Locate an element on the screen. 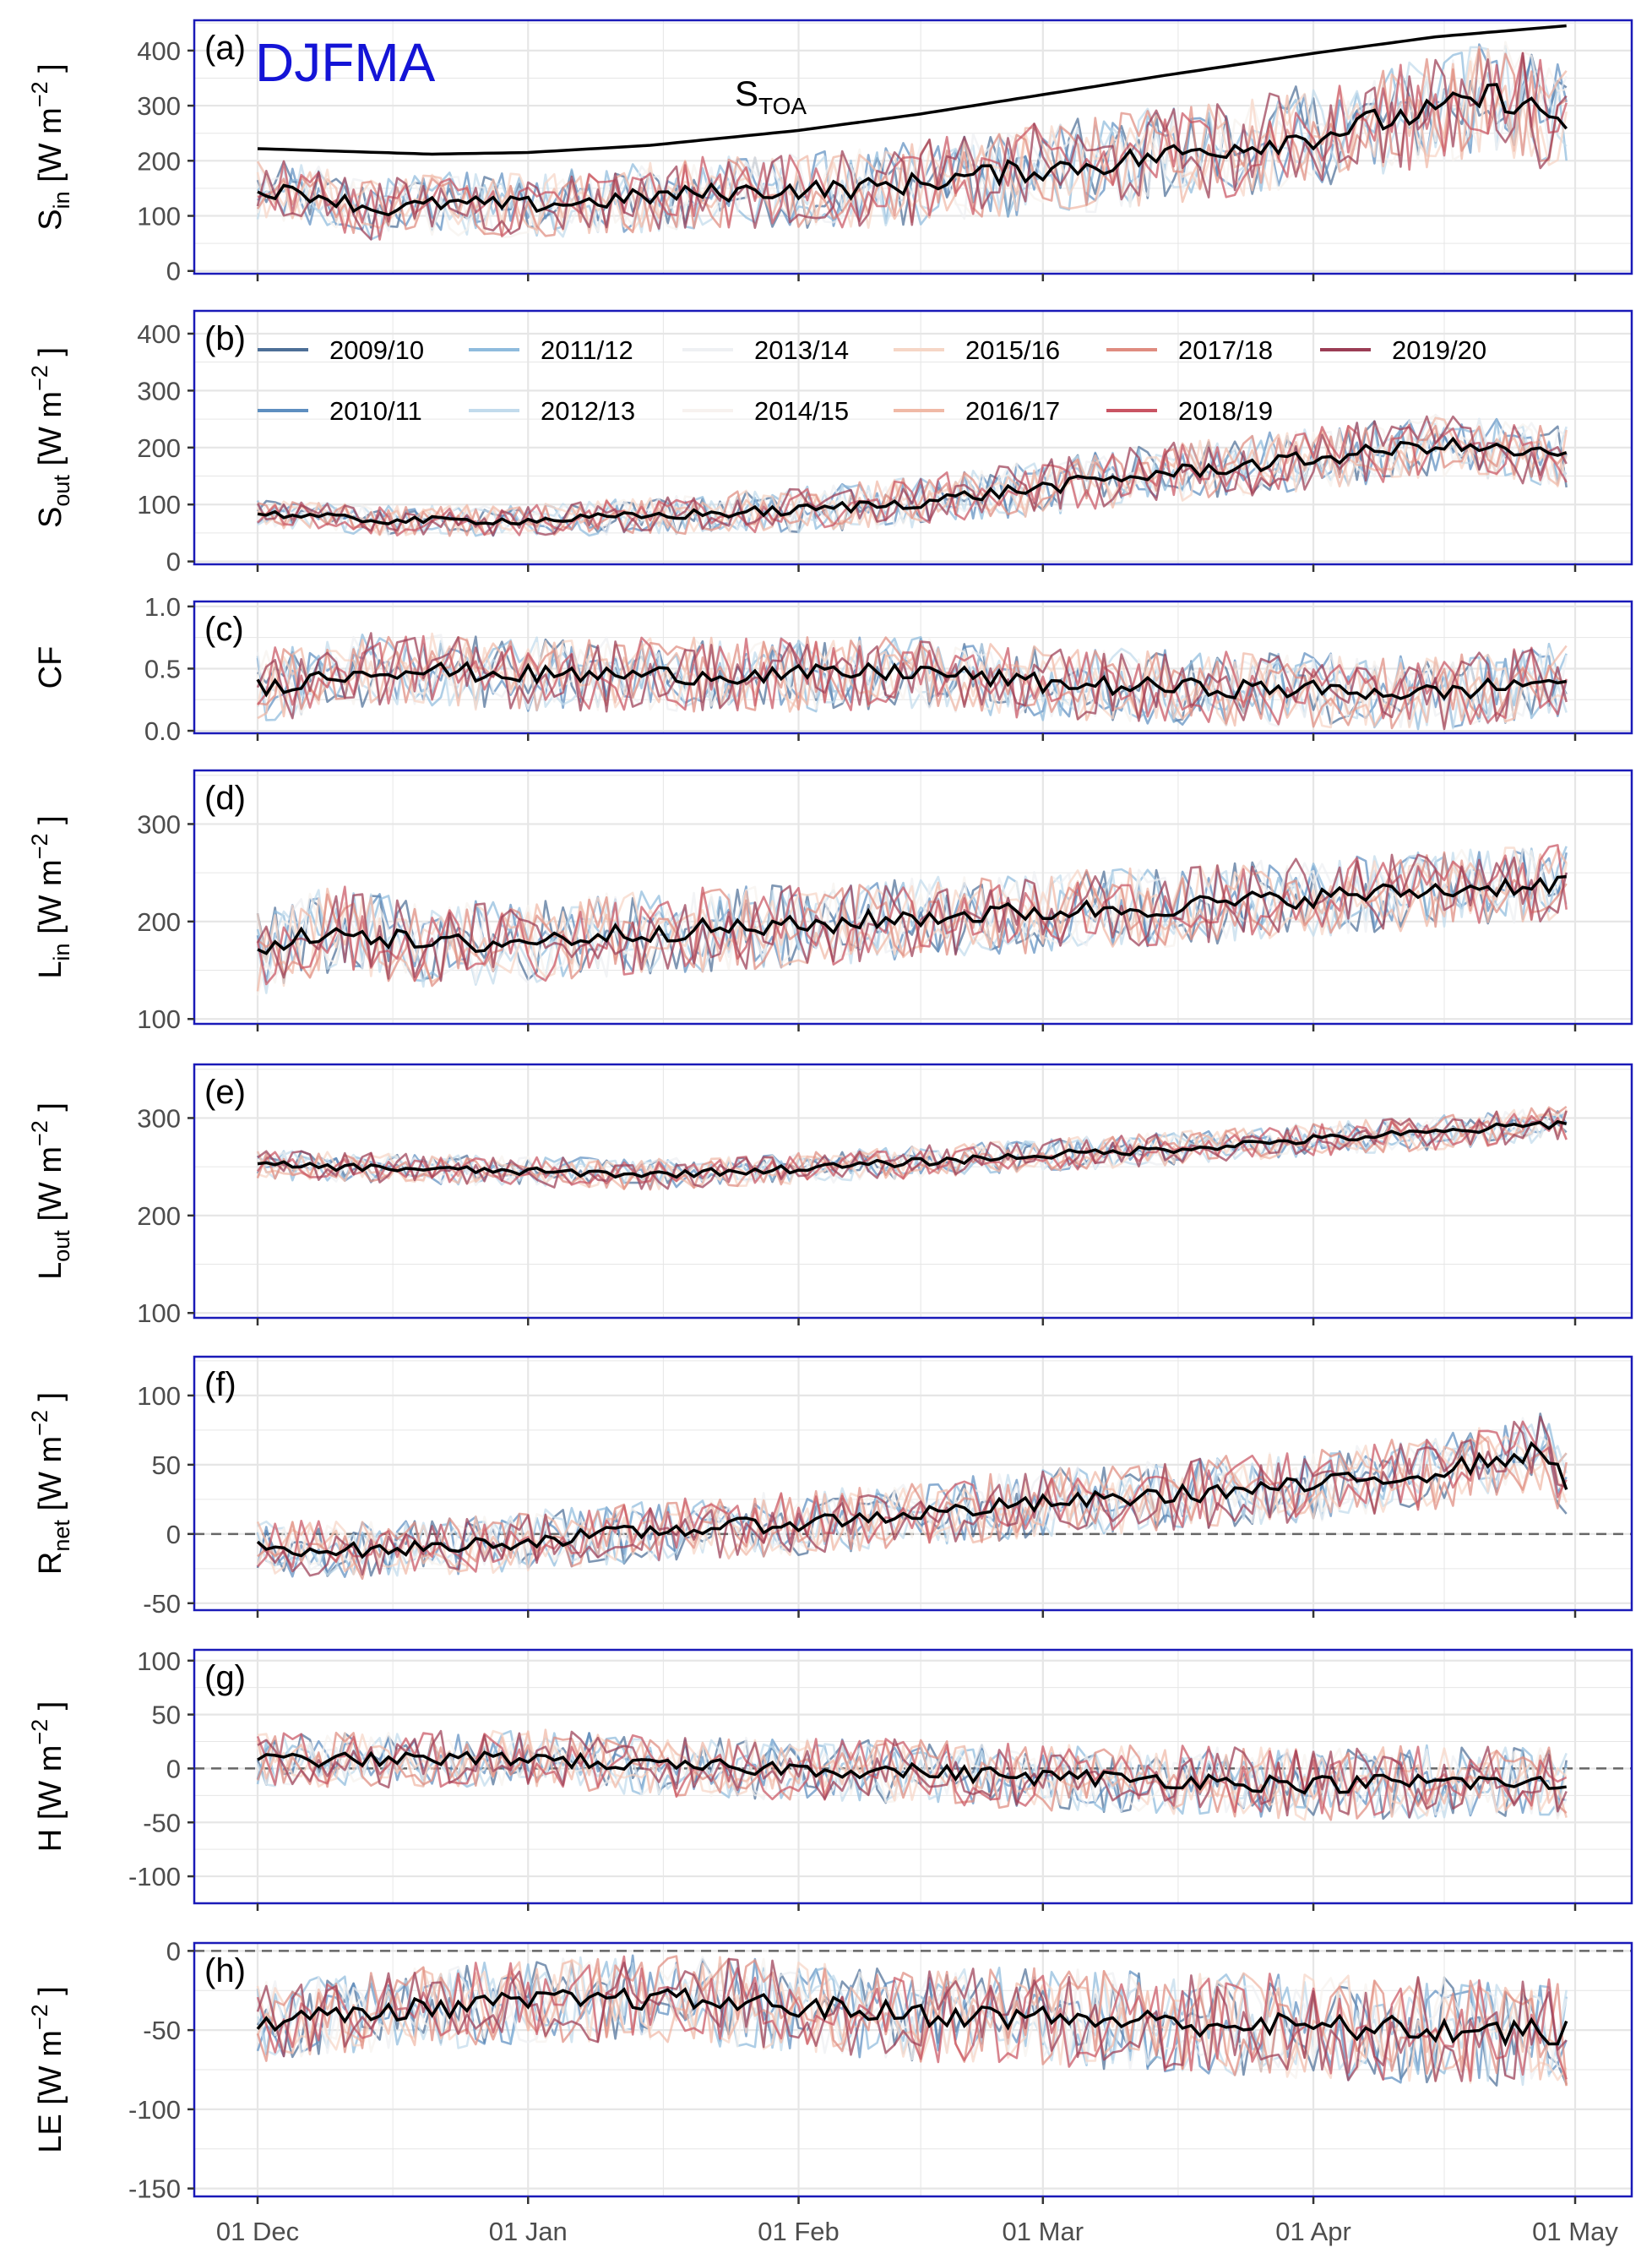 The height and width of the screenshot is (2264, 1652). legend-label: 2014/15 is located at coordinates (801, 411).